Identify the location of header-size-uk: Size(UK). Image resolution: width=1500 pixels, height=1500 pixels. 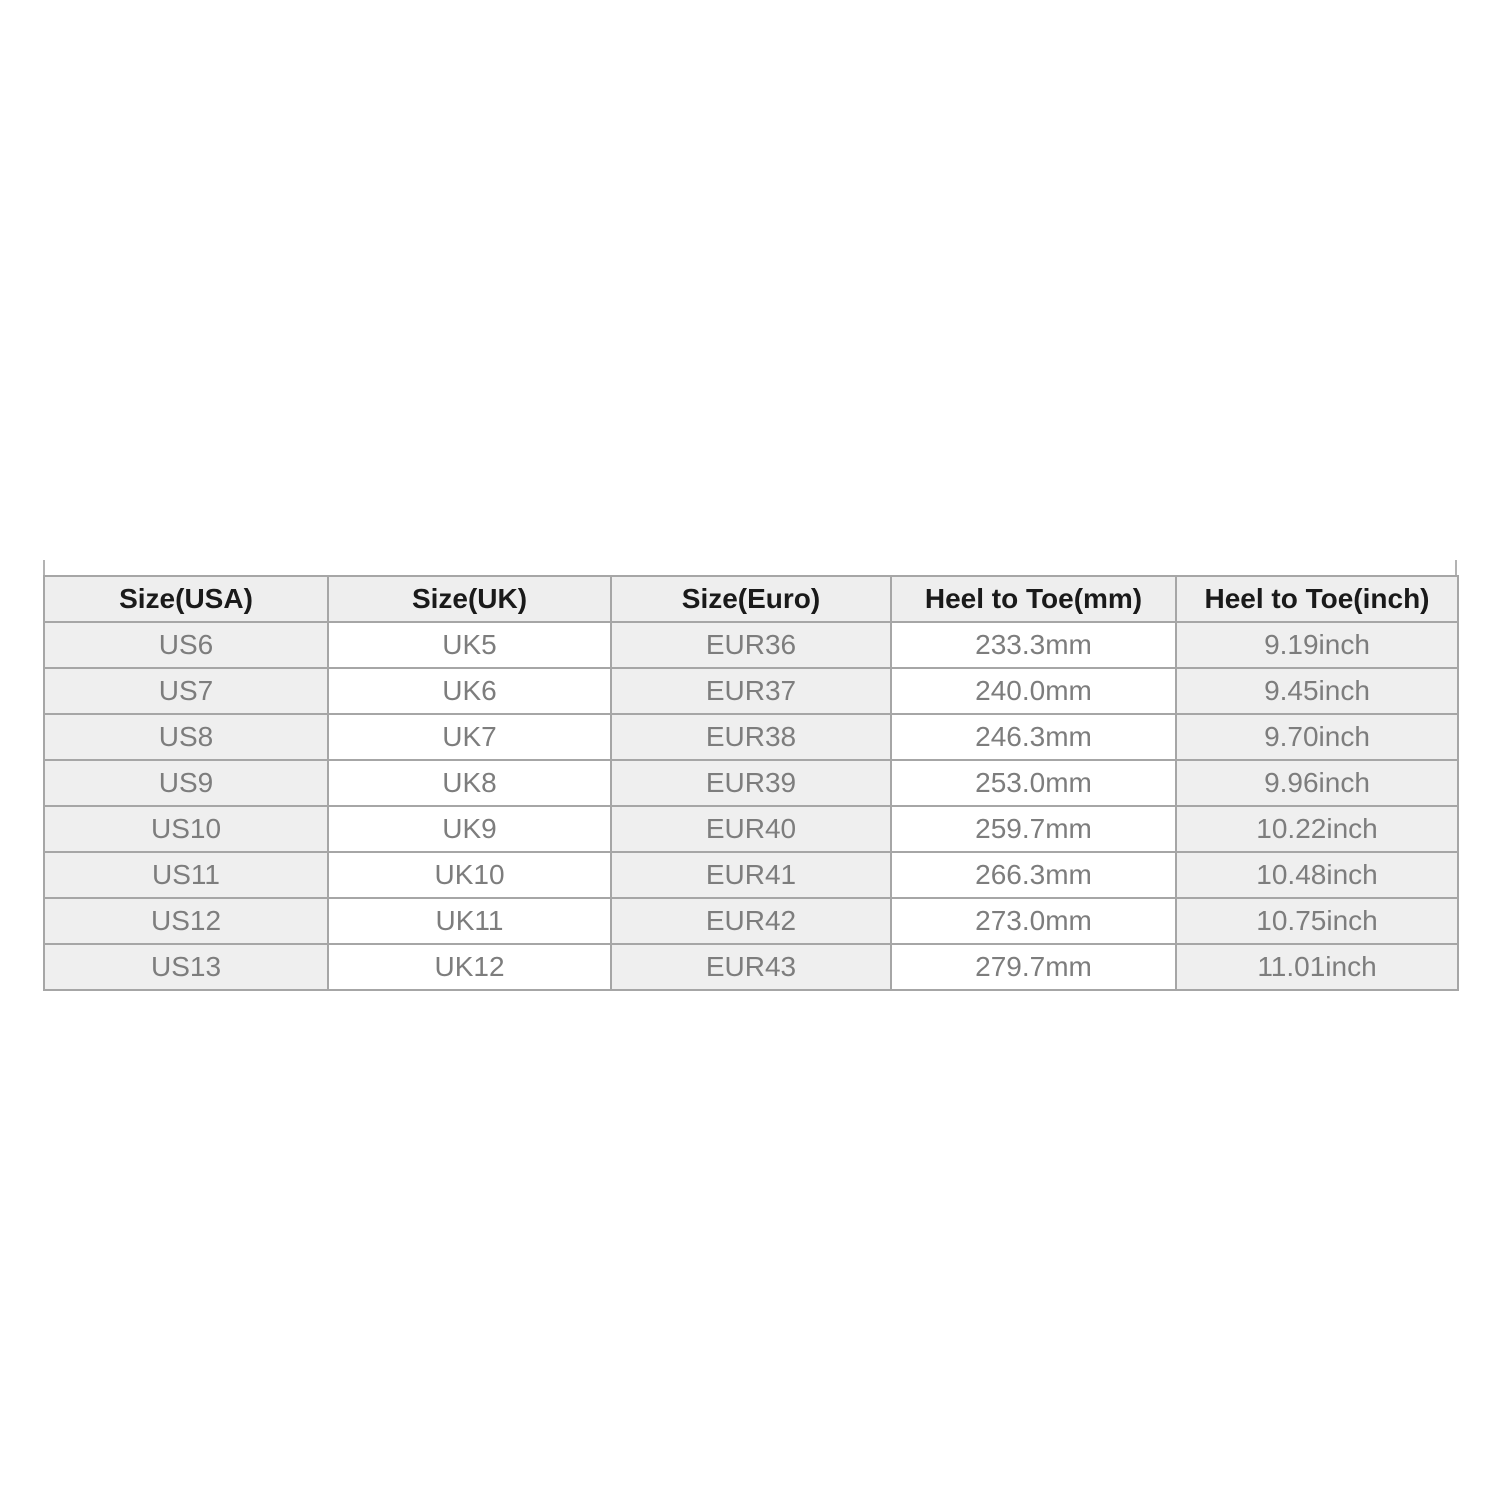
(469, 599).